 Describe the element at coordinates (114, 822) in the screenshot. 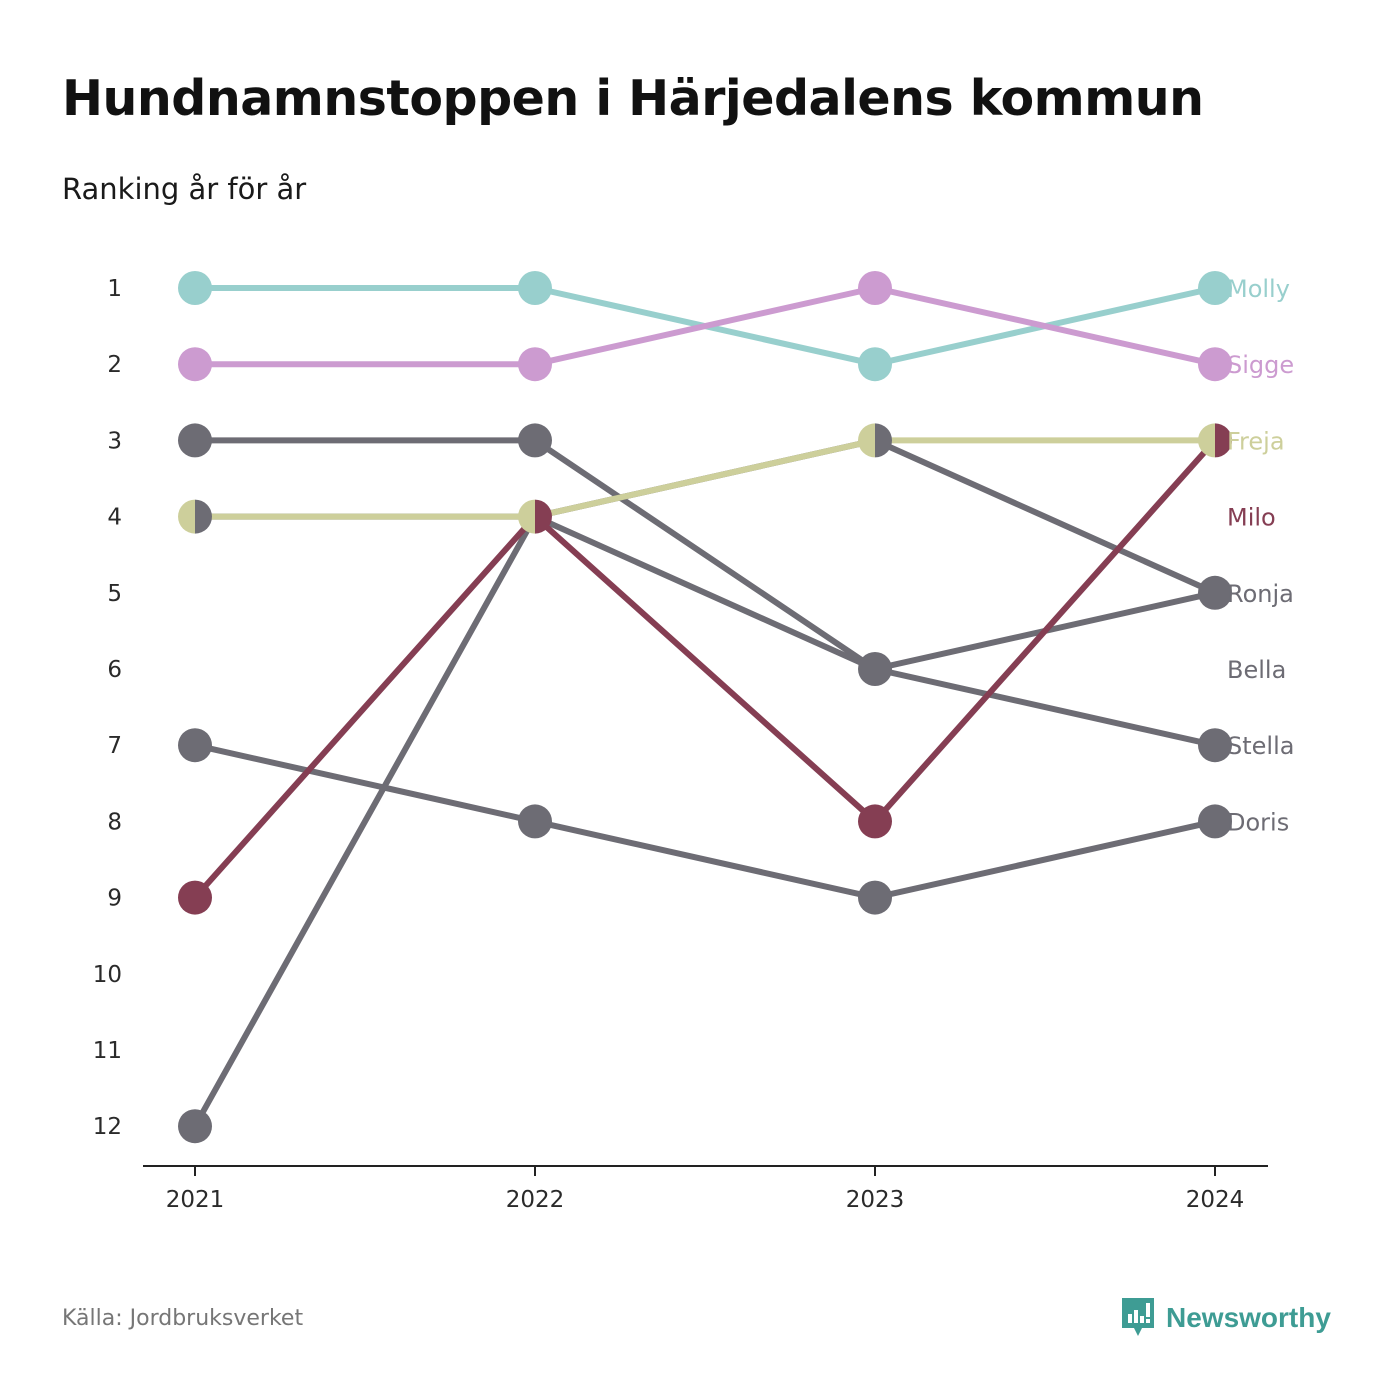

I see `y-tick-label: 8` at that location.